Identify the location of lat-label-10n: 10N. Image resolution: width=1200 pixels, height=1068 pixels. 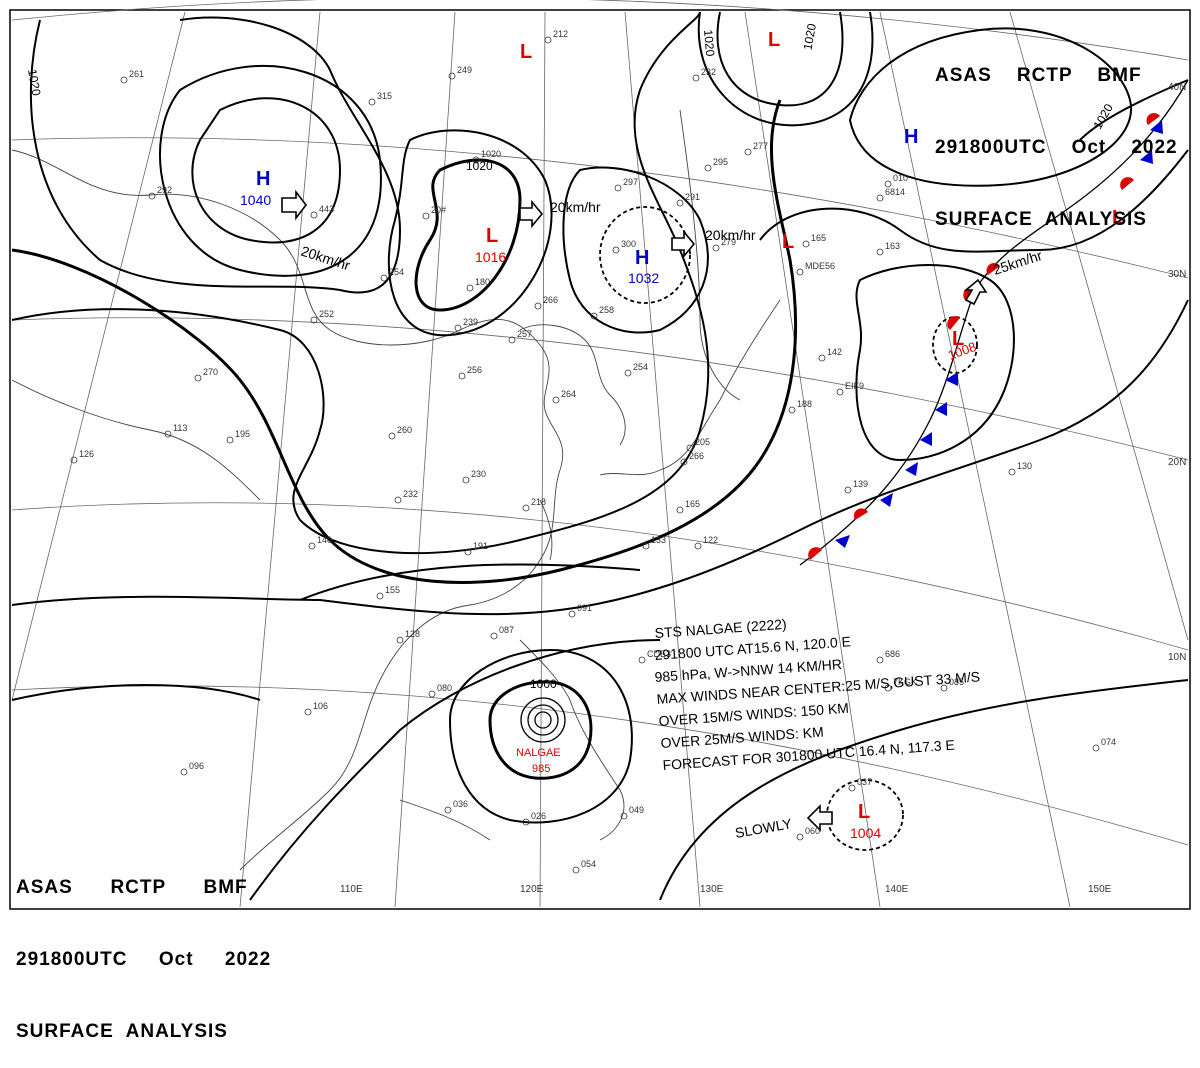
(1177, 657).